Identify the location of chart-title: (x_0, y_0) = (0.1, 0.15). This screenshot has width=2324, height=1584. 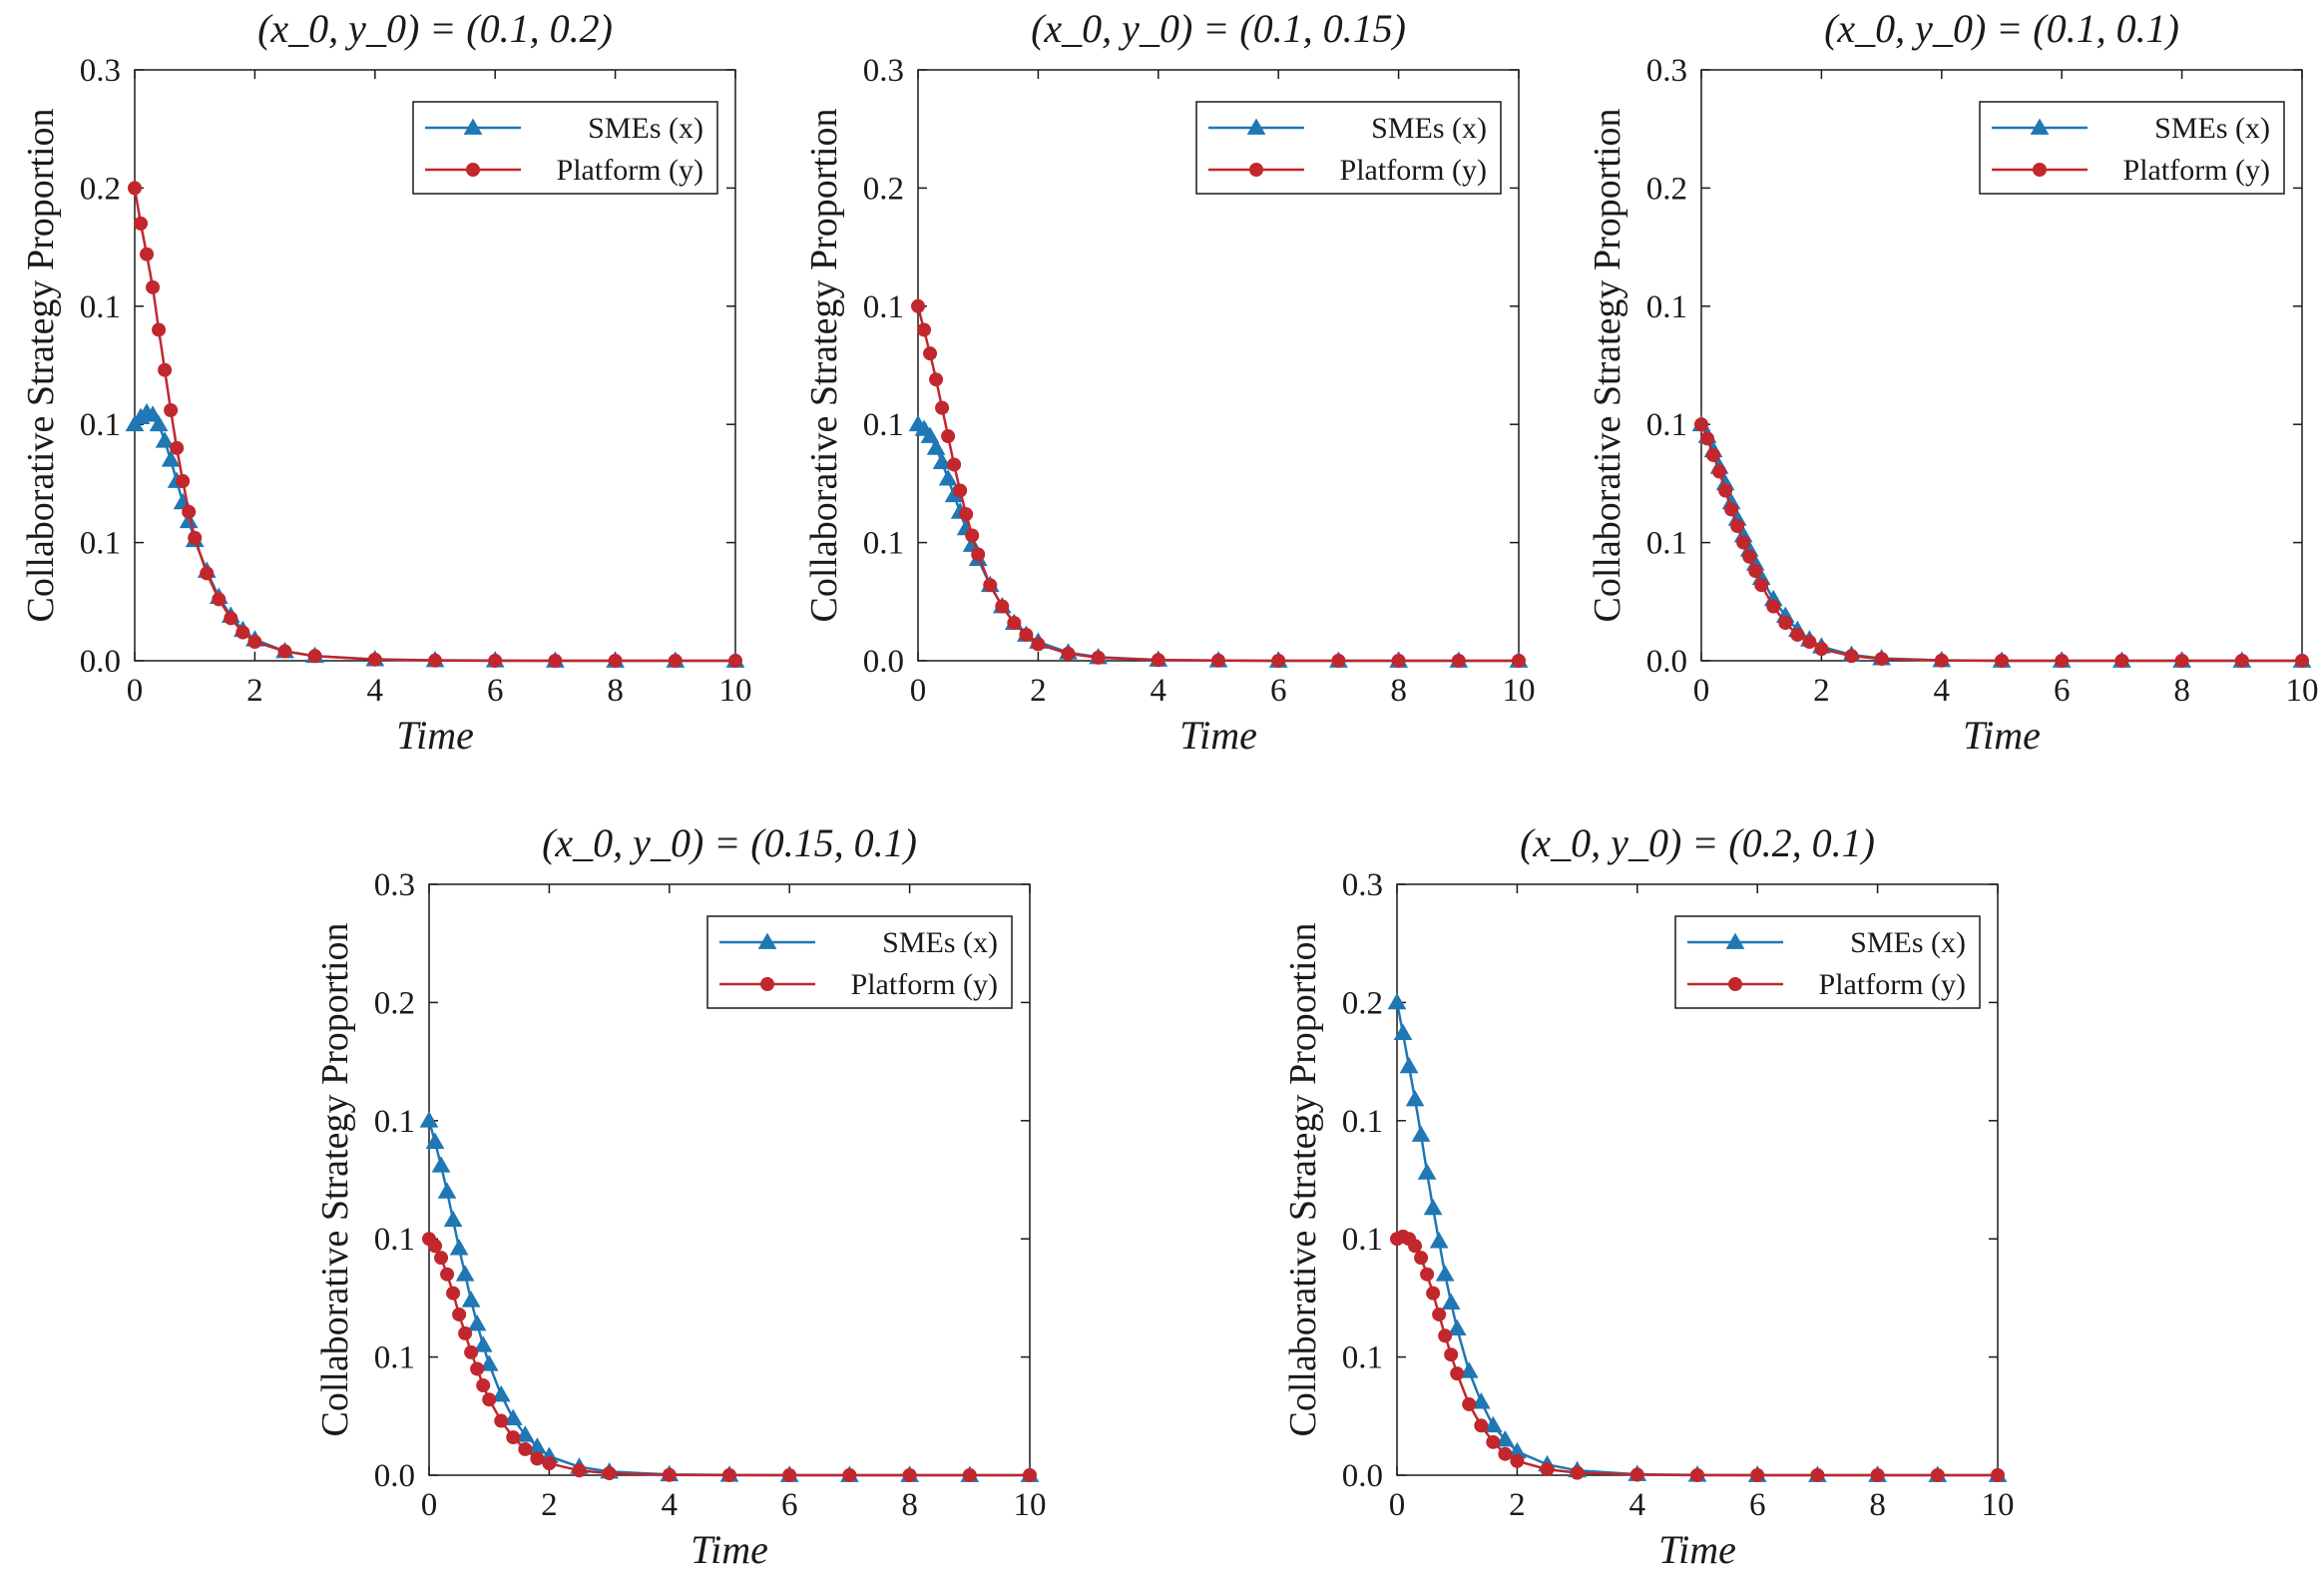
(1218, 28).